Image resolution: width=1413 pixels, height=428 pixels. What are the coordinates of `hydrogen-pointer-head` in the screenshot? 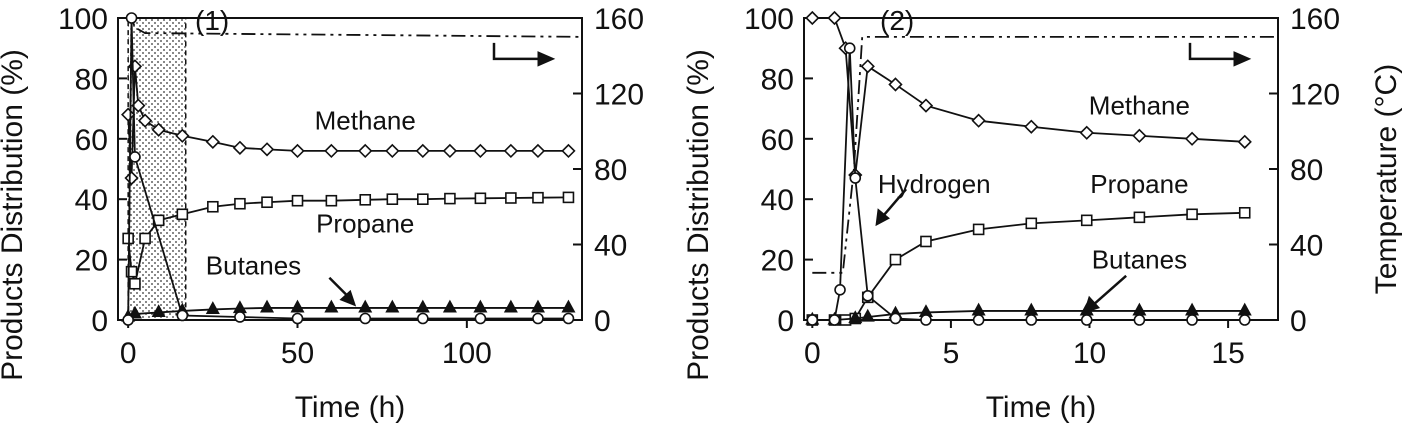 It's located at (882, 217).